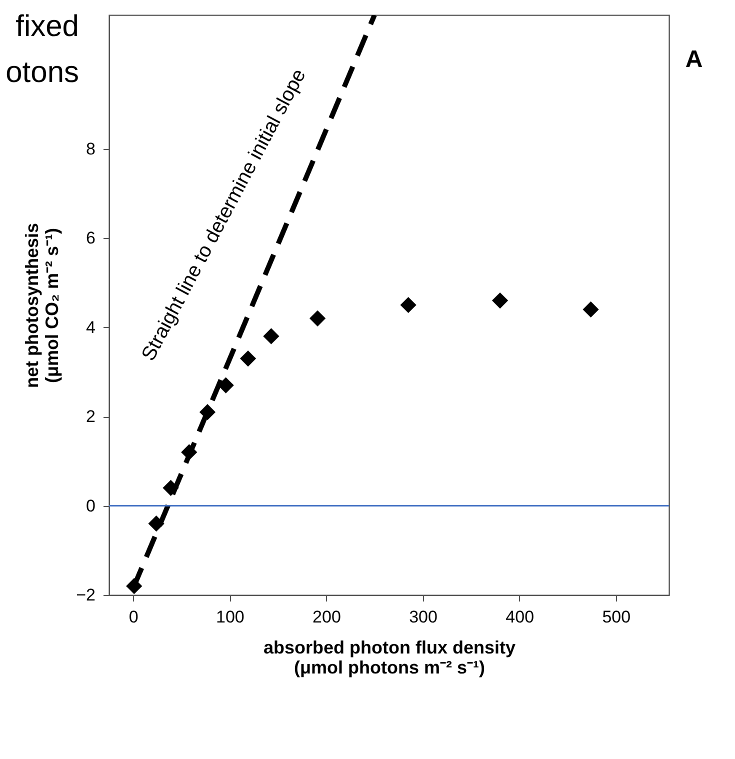  Describe the element at coordinates (42, 72) in the screenshot. I see `text: otons` at that location.